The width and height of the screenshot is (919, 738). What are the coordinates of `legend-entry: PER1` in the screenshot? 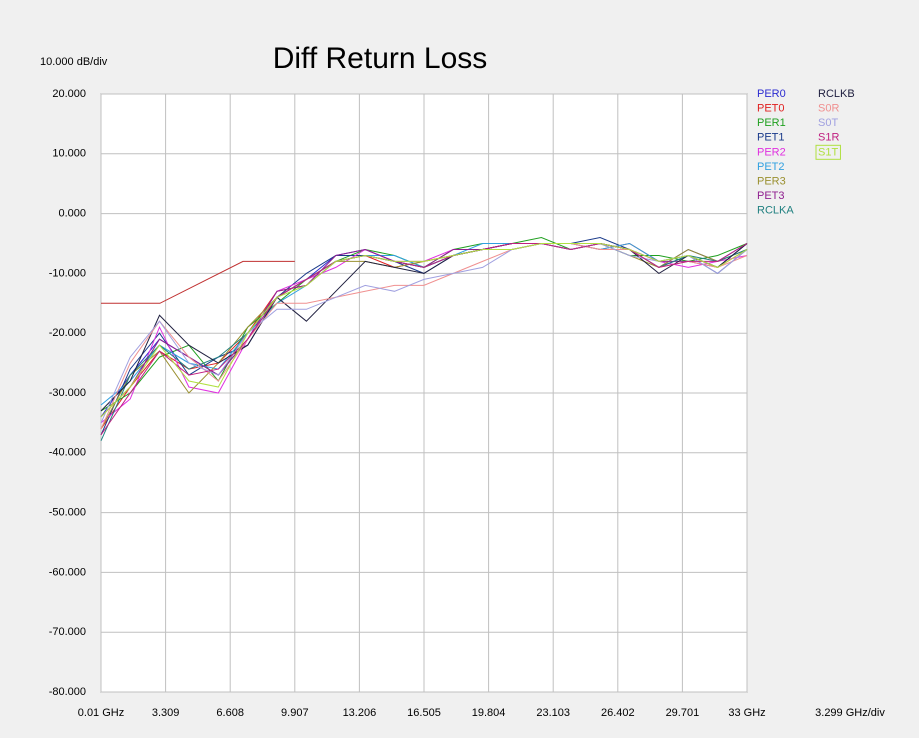 It's located at (771, 123).